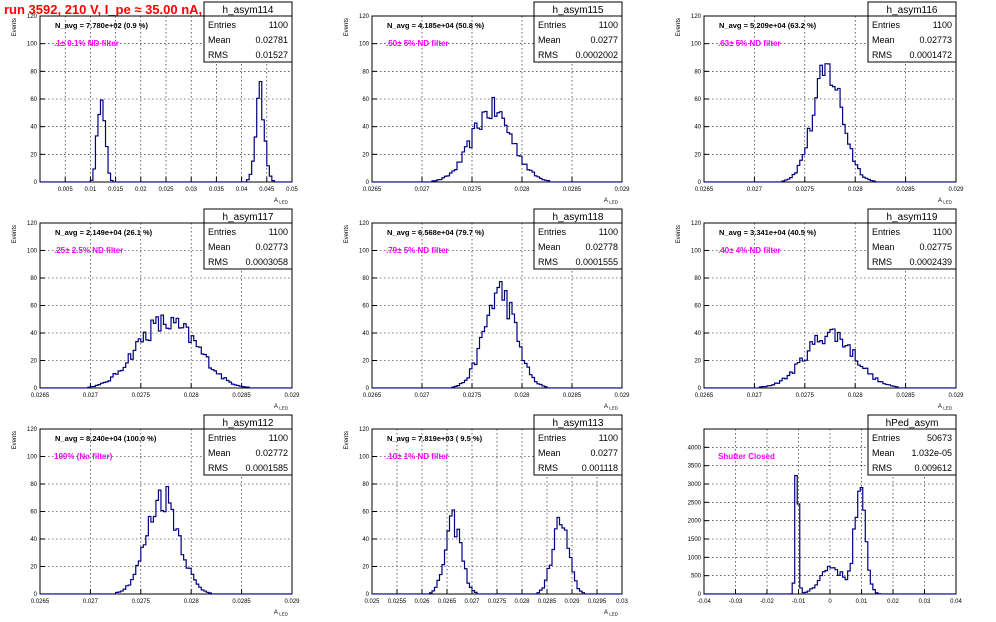 The image size is (996, 622). Describe the element at coordinates (925, 602) in the screenshot. I see `x-tick-label: 0.03` at that location.